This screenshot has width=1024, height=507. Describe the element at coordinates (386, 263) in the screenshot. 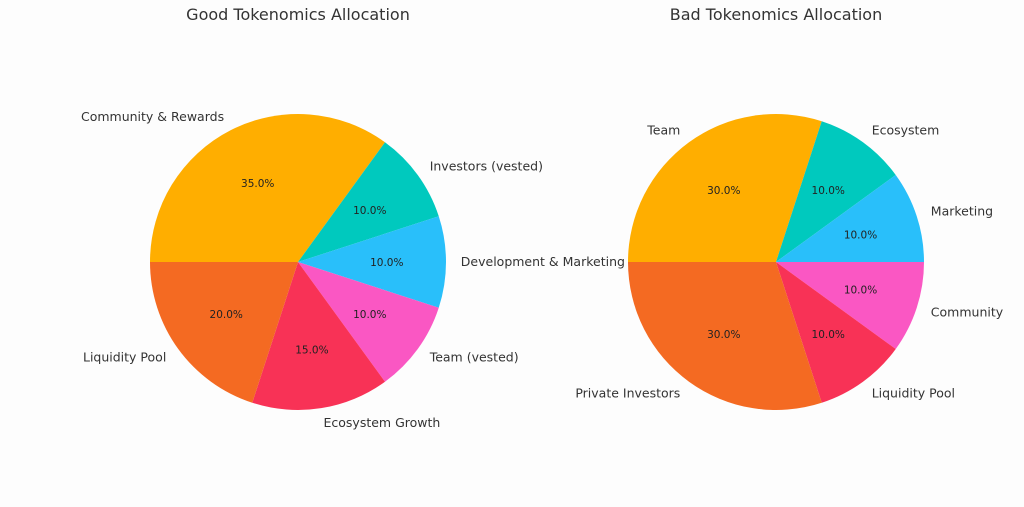

I see `slice-percent-development-marketing: 10.0%` at that location.